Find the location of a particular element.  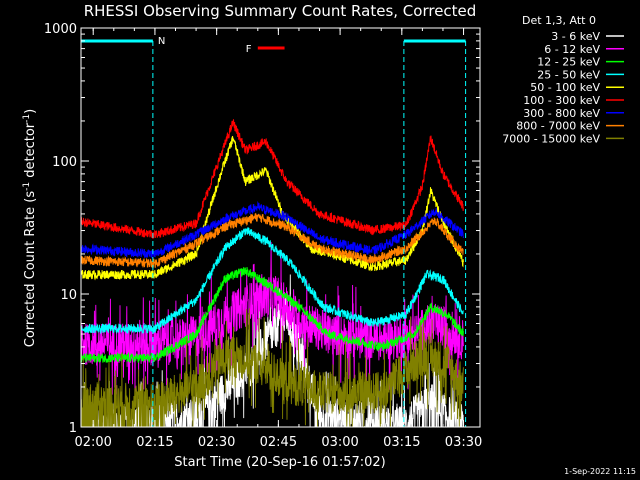

x-tick-label-1: 02:00 is located at coordinates (92, 442).